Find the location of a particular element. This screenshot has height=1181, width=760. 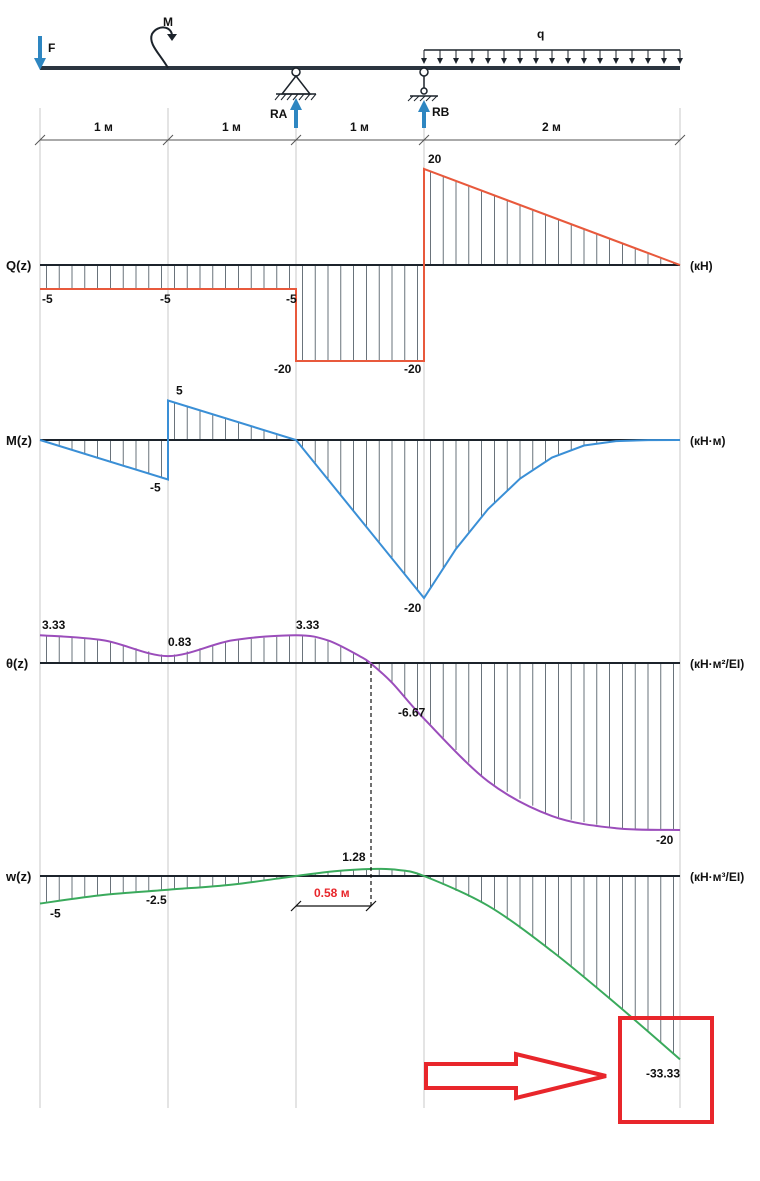

shear-hatching is located at coordinates (360, 266).